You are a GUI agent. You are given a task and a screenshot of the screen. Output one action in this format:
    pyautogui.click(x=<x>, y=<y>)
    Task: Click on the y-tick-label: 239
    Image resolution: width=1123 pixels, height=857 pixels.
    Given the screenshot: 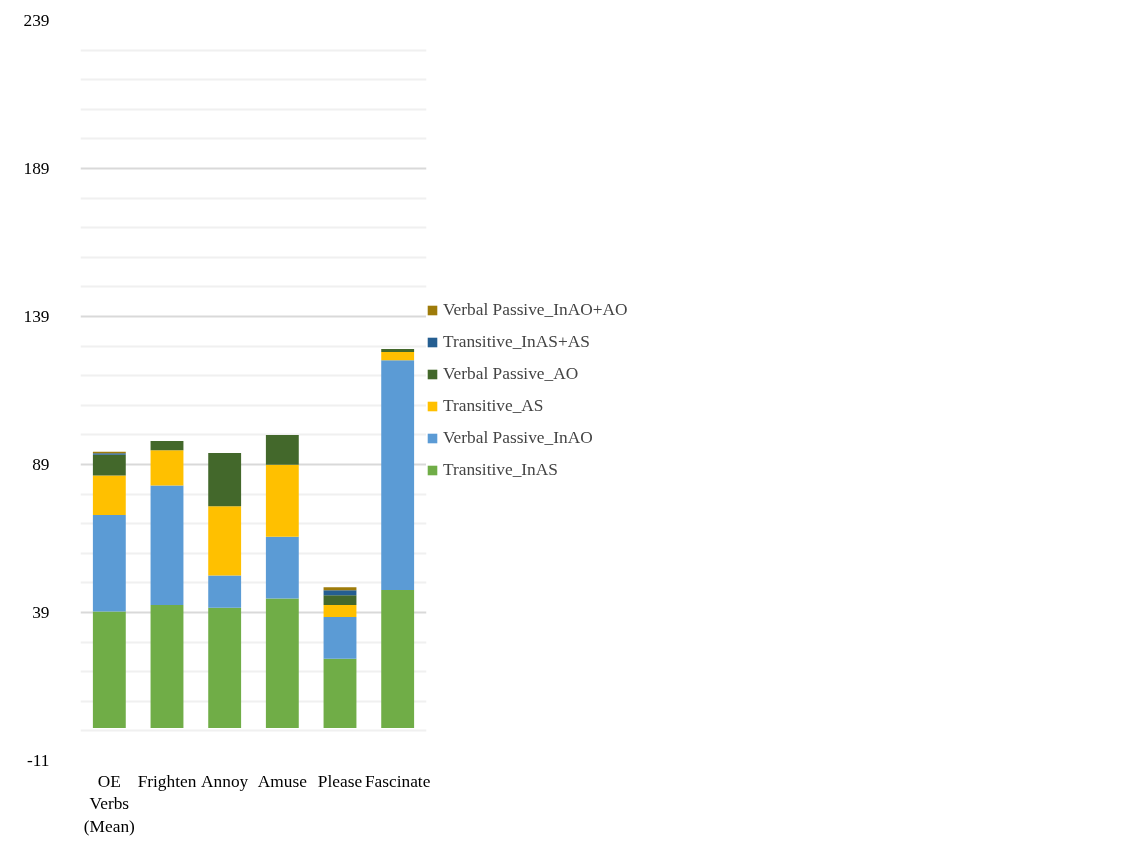 What is the action you would take?
    pyautogui.click(x=36, y=20)
    